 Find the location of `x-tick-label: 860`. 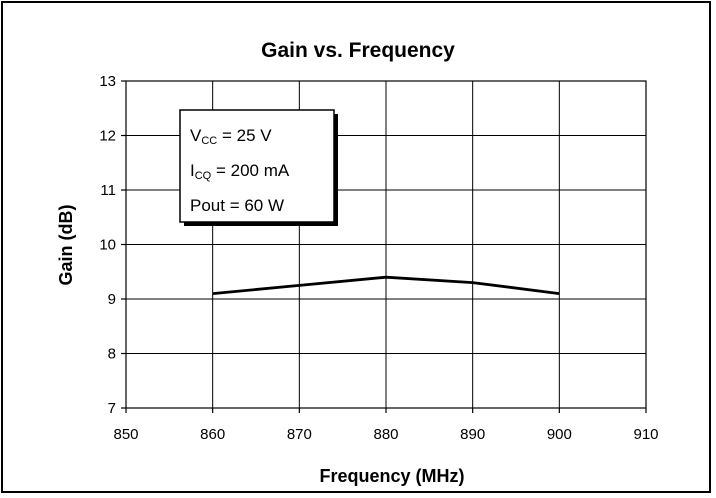

x-tick-label: 860 is located at coordinates (212, 434).